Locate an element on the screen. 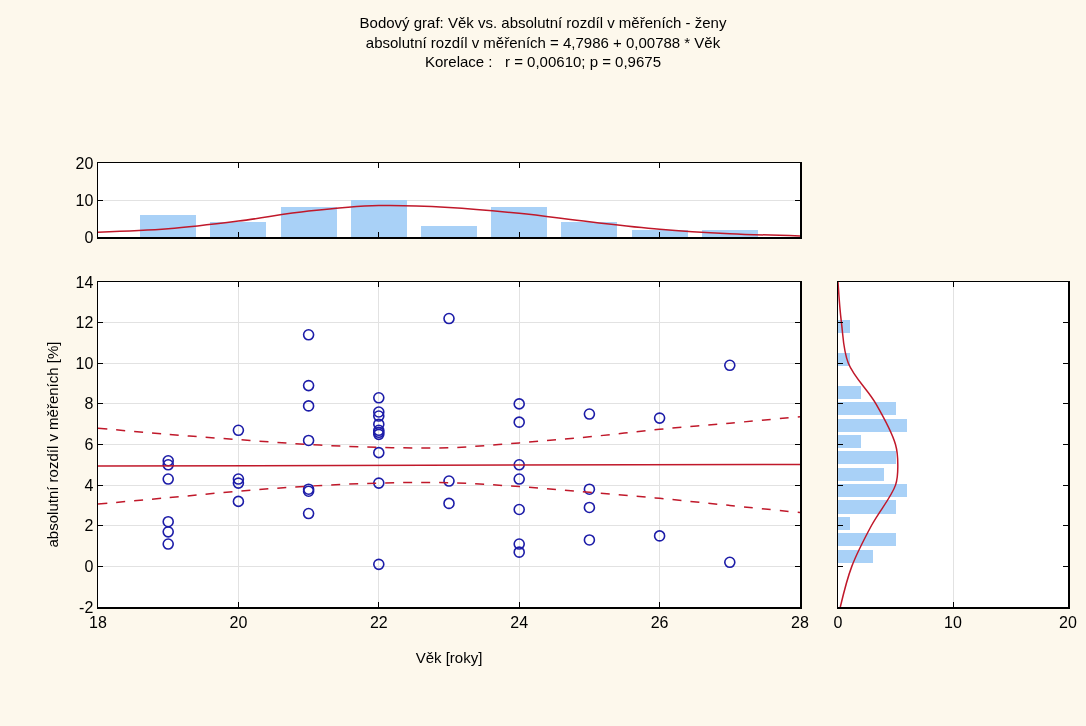 The width and height of the screenshot is (1086, 726). text: absolutní rozdíl v měřeních = 4,7986 + 0,00788 * Věk is located at coordinates (543, 42).